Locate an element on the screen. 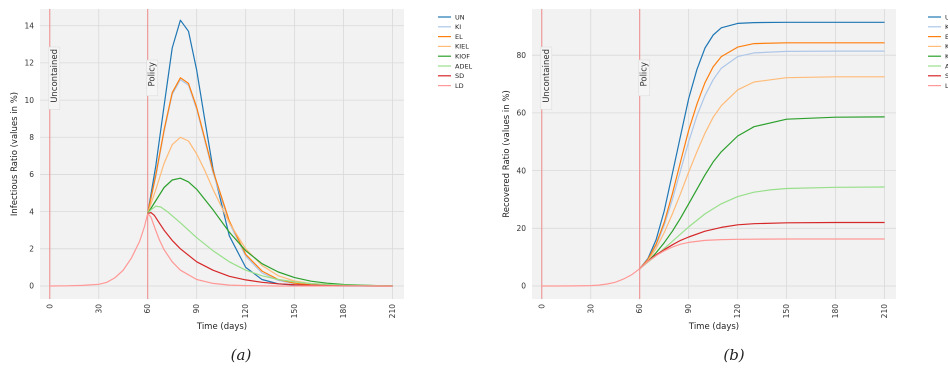 This screenshot has width=948, height=372. y-tick-label: 8 is located at coordinates (31, 137).